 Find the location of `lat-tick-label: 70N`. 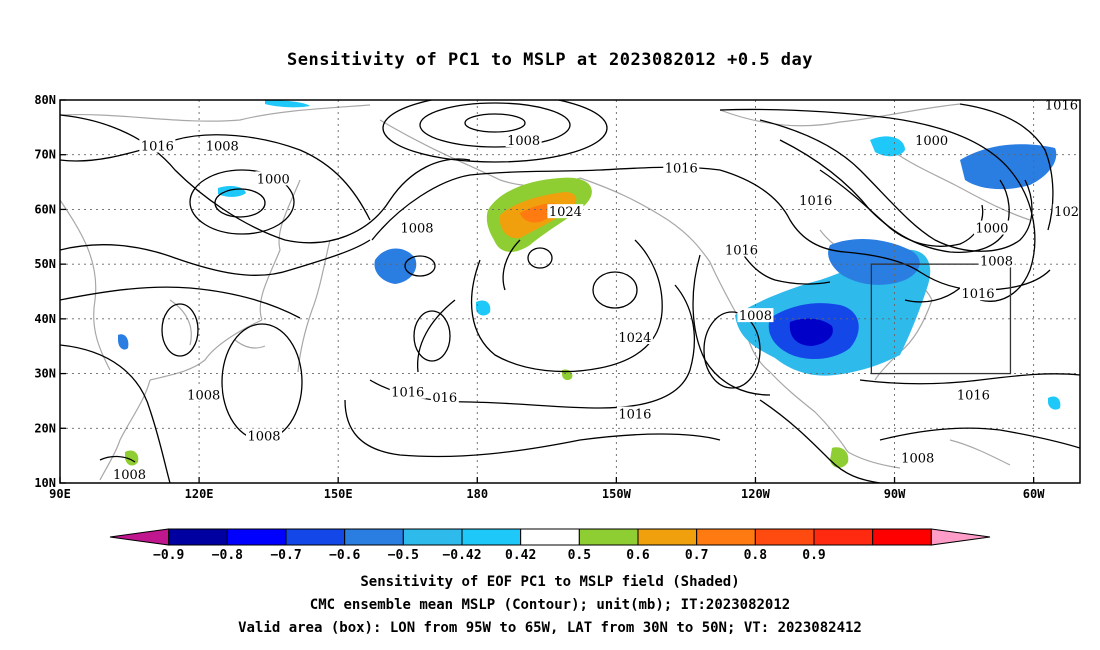

lat-tick-label: 70N is located at coordinates (45, 155).